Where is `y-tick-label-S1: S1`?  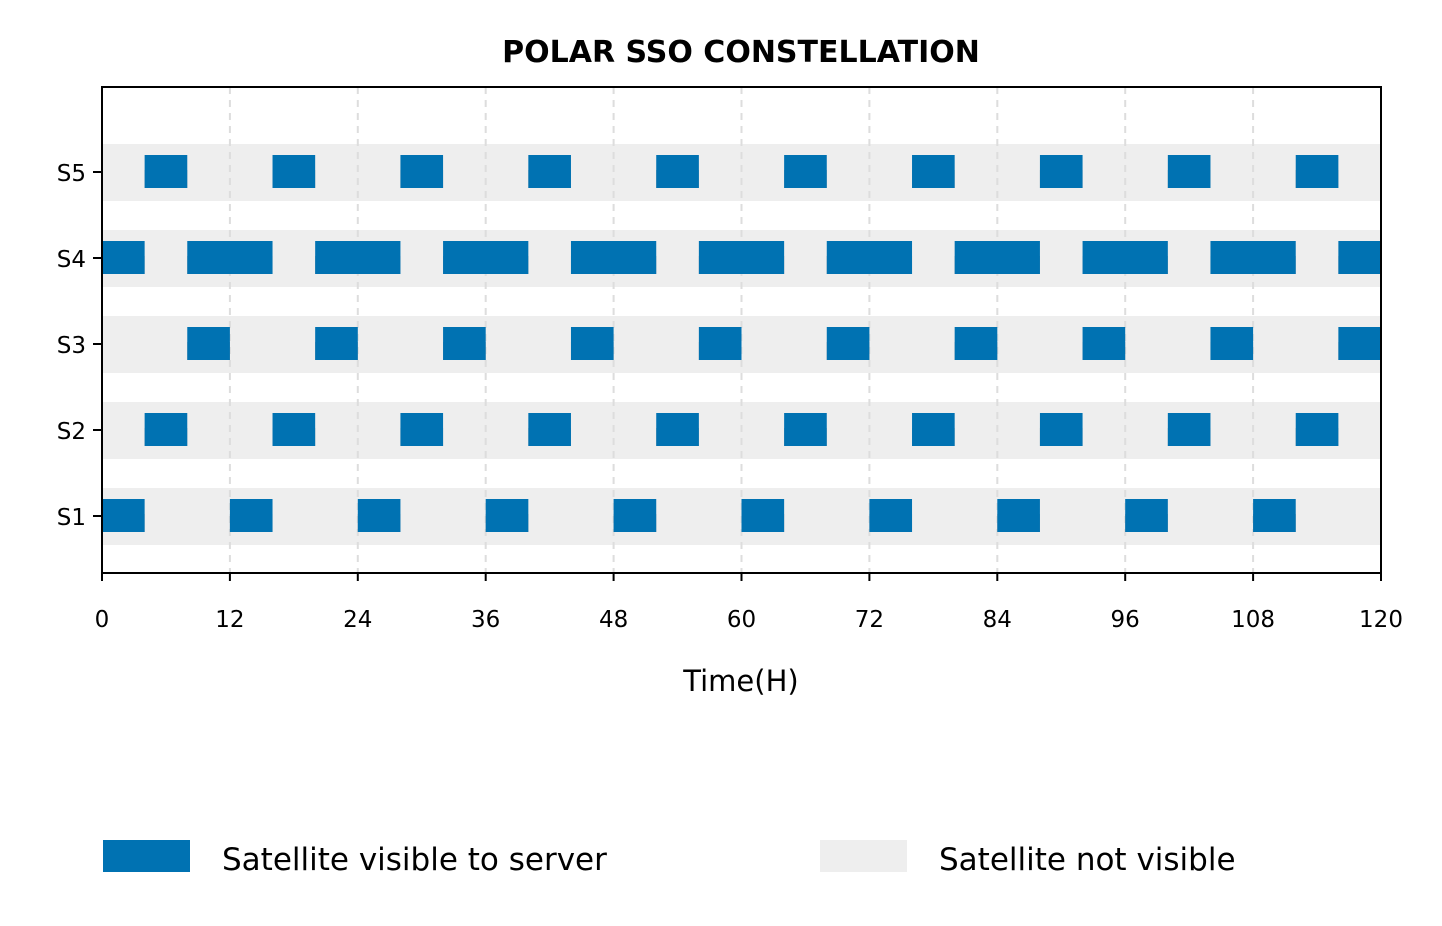 y-tick-label-S1: S1 is located at coordinates (71, 518).